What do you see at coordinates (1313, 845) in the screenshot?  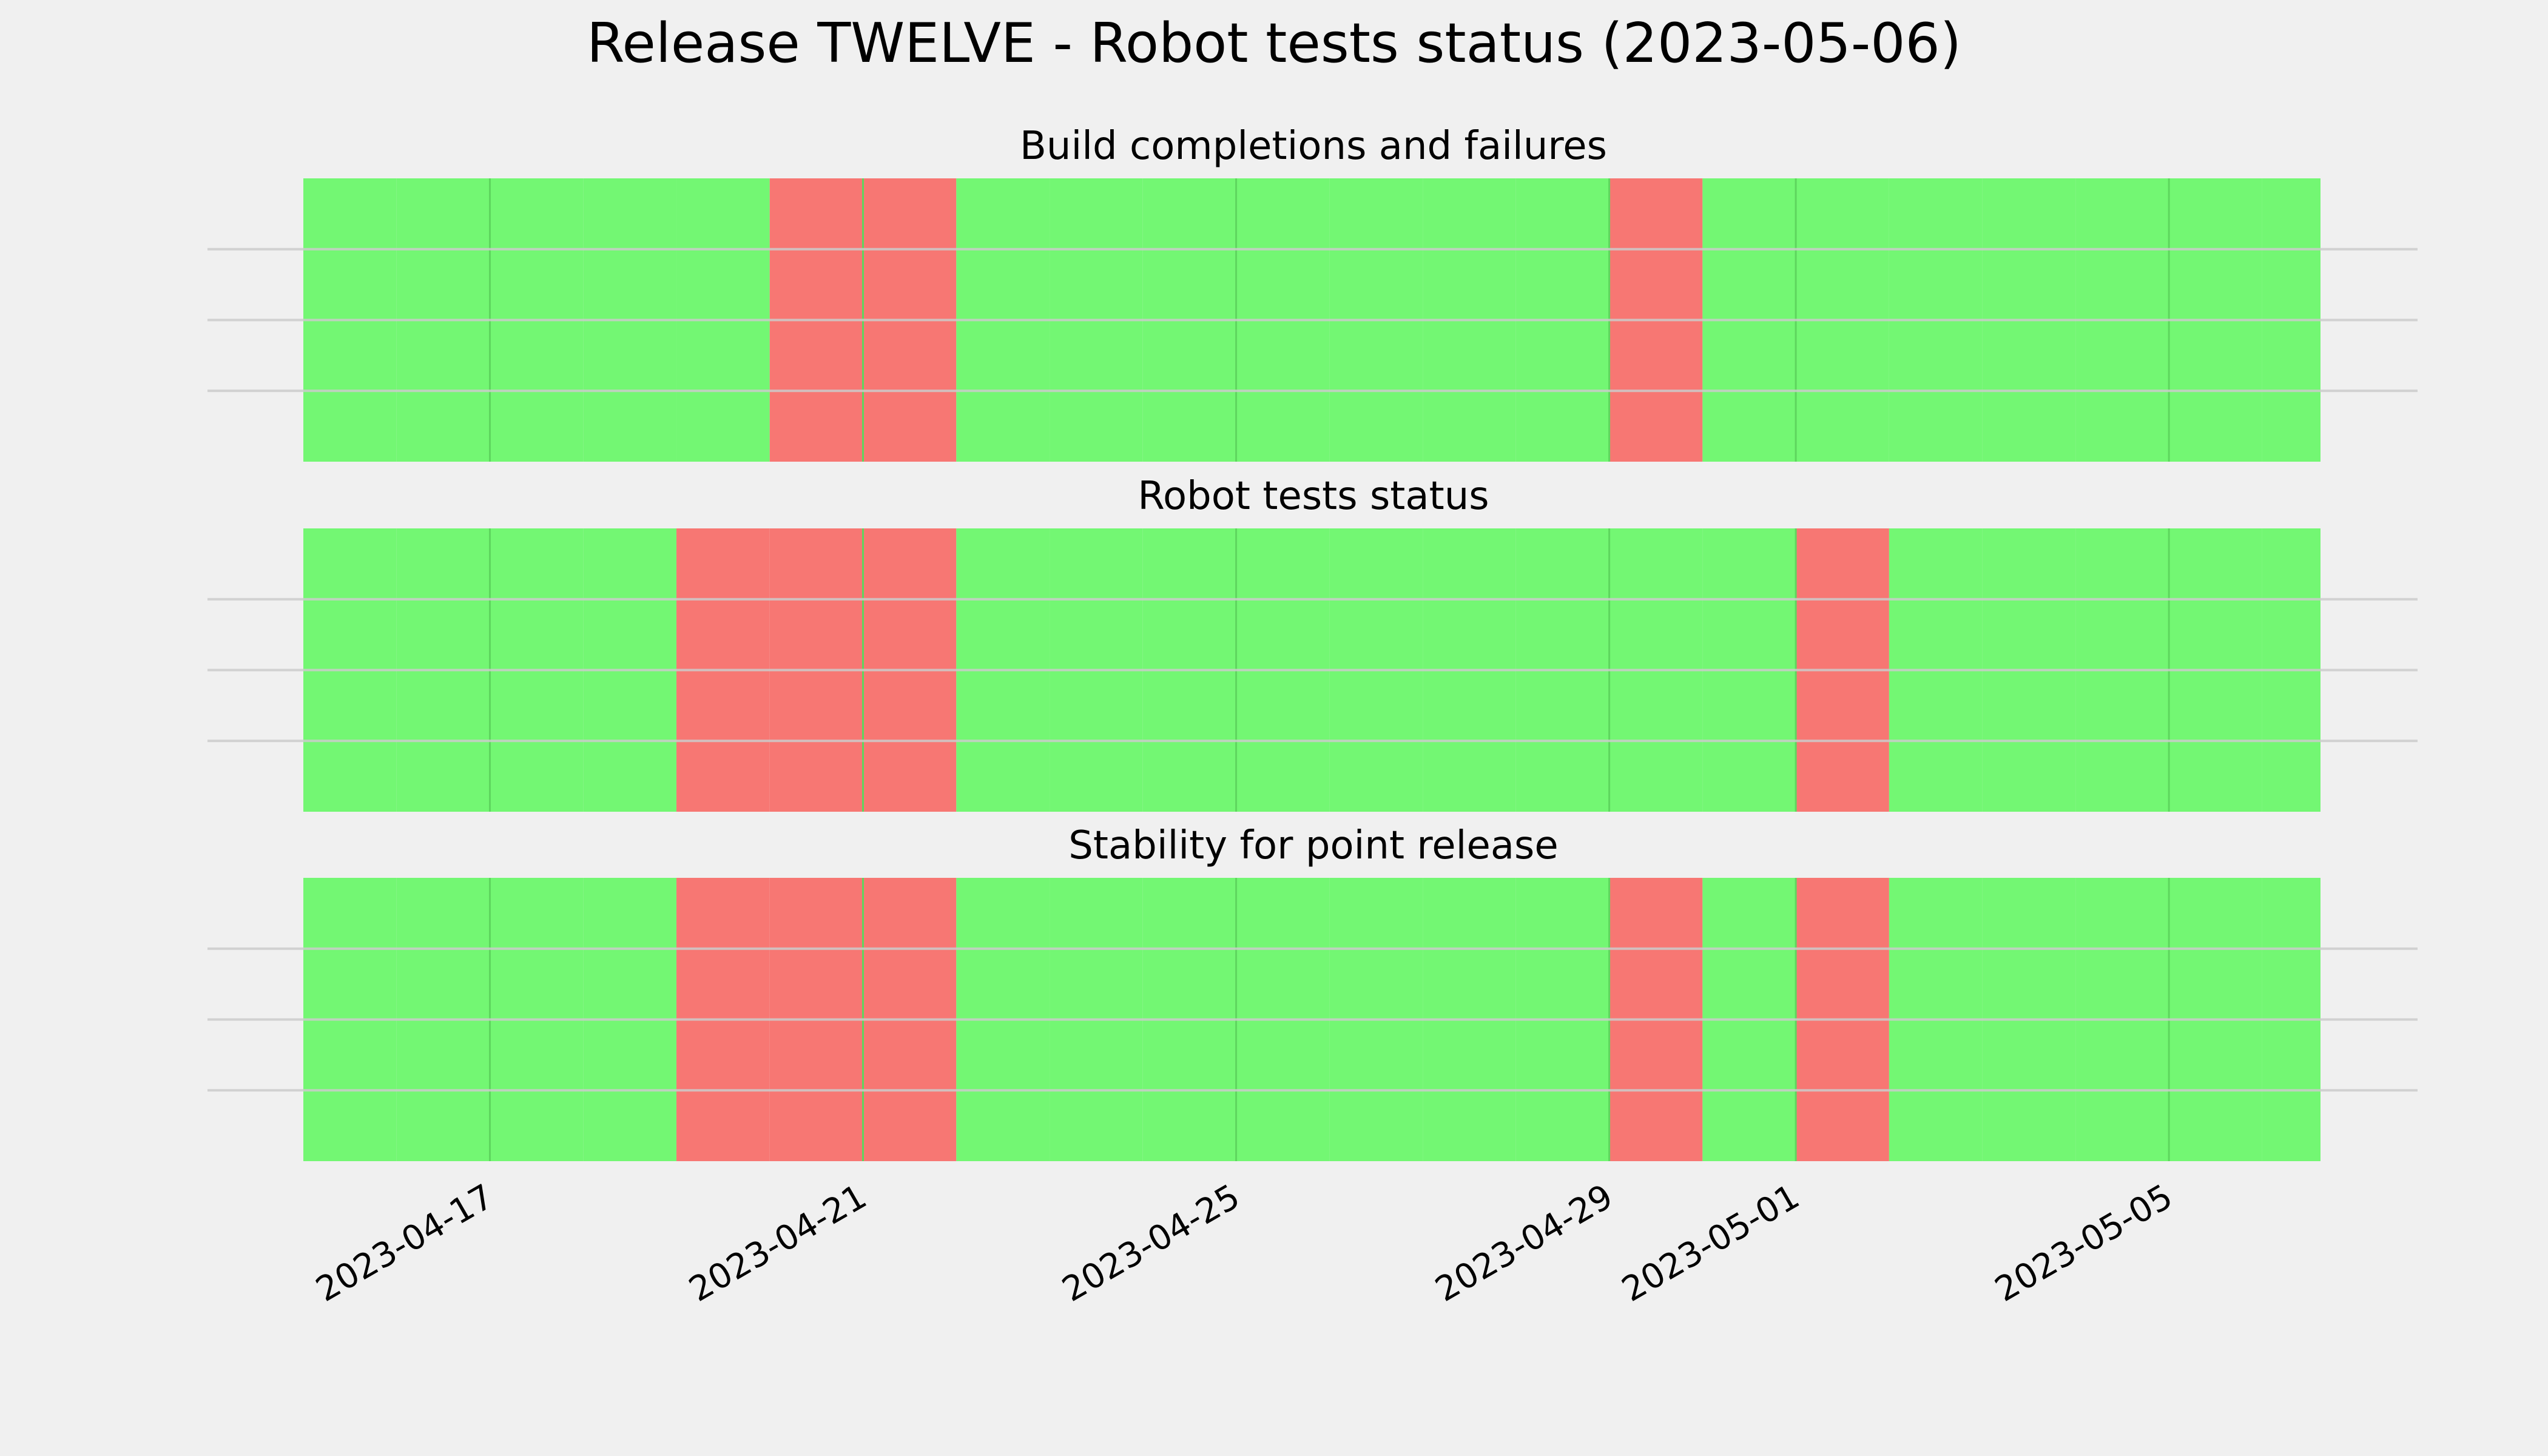 I see `panel-title: Stability for point release` at bounding box center [1313, 845].